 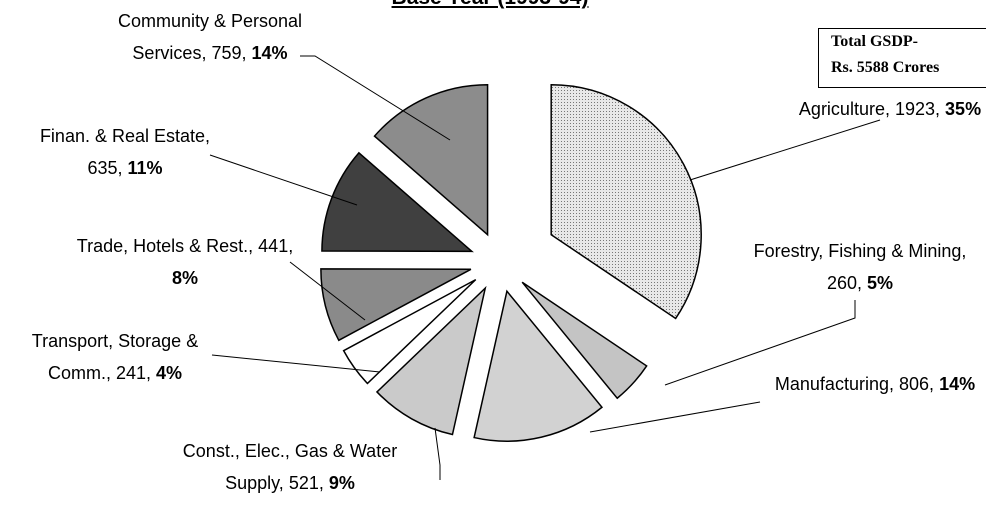 What do you see at coordinates (131, 373) in the screenshot?
I see `label-value: 241` at bounding box center [131, 373].